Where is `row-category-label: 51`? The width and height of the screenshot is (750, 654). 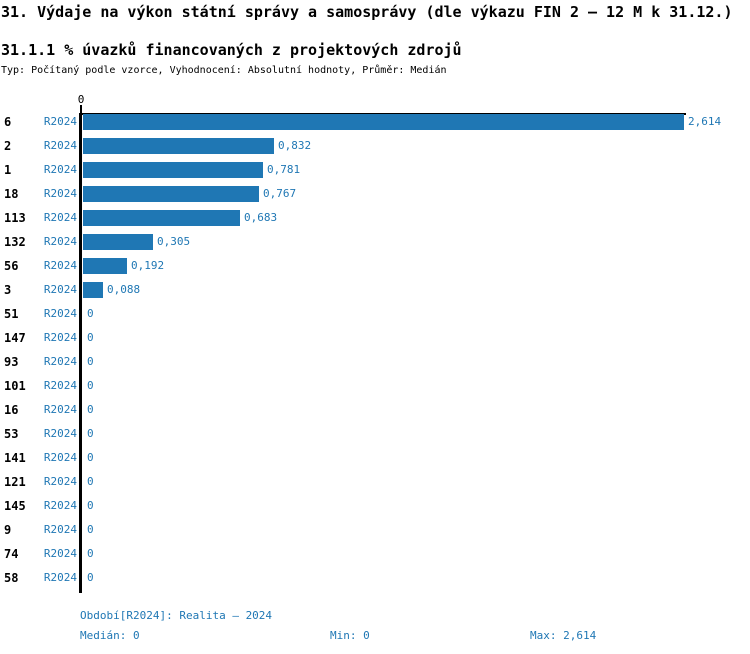
row-category-label: 51 is located at coordinates (11, 314).